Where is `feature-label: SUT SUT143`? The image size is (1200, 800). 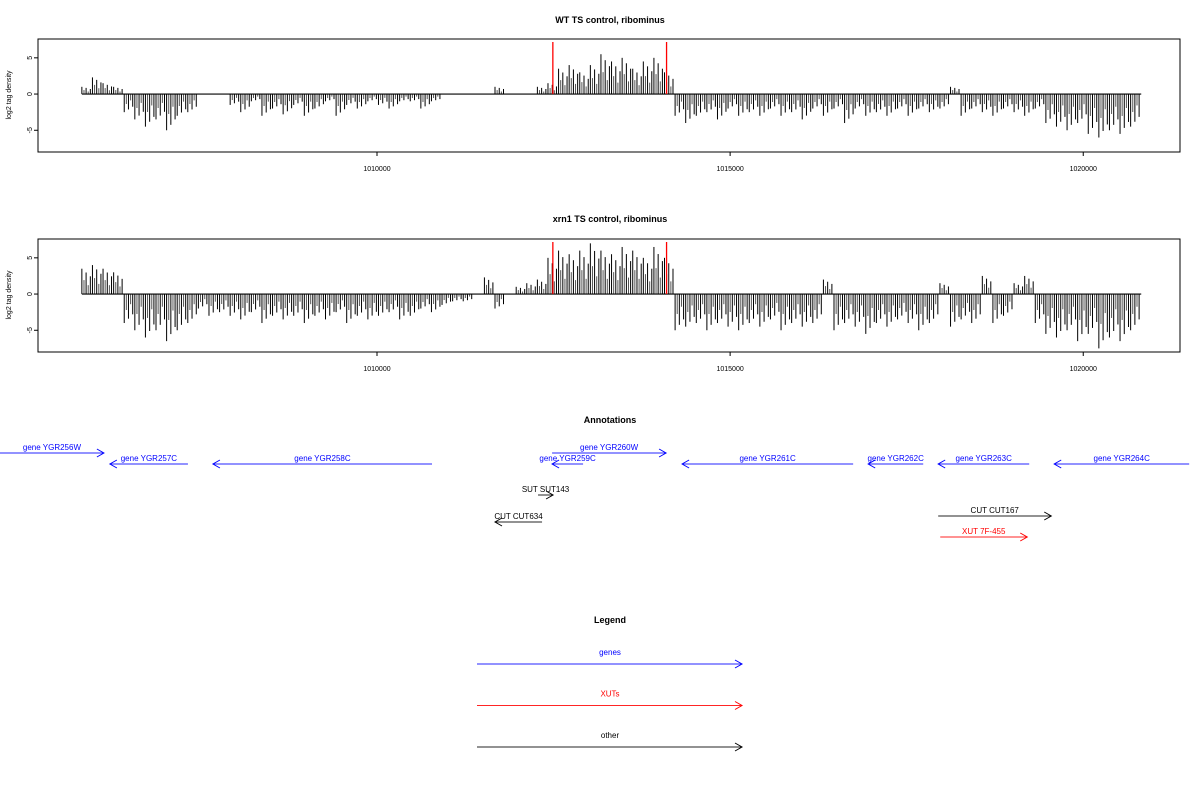
feature-label: SUT SUT143 is located at coordinates (546, 489).